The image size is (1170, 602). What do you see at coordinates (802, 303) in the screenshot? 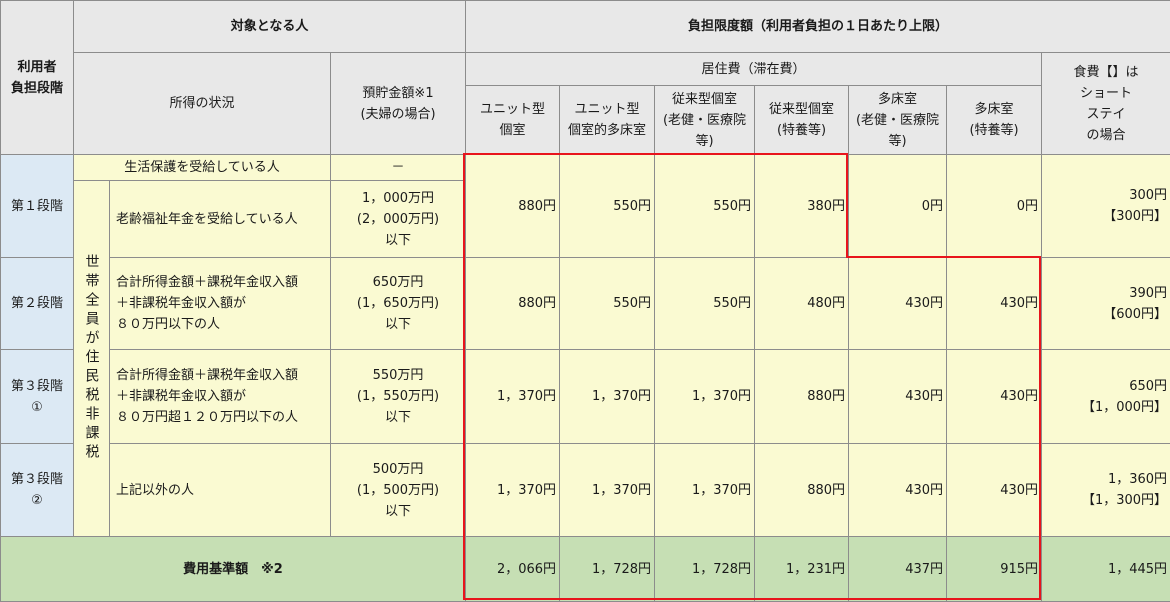
I see `stage-2-cost-cell: 480円` at bounding box center [802, 303].